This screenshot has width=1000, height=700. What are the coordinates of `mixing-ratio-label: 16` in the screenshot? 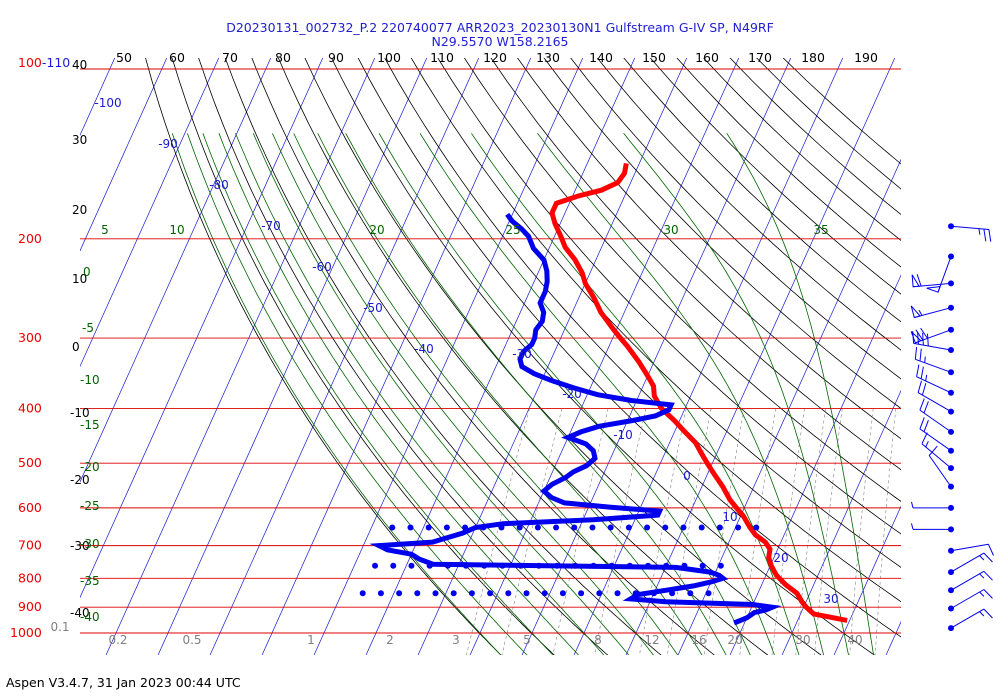 It's located at (698, 640).